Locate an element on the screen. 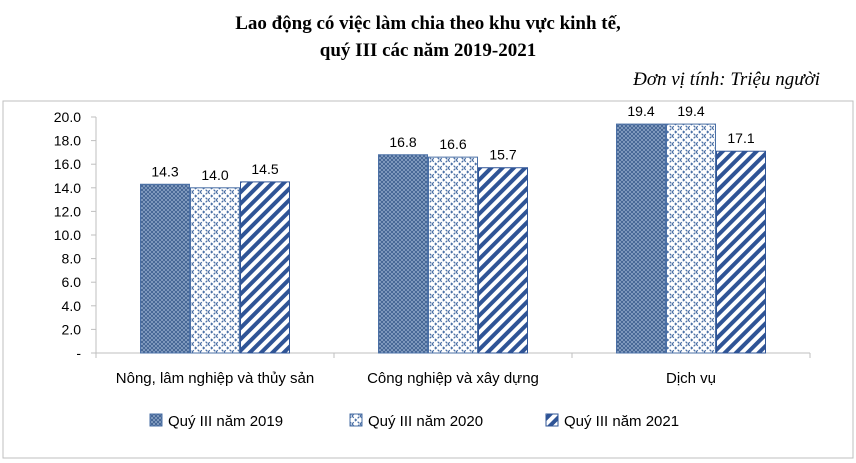 The height and width of the screenshot is (463, 856). y-tick-label: 14.0 is located at coordinates (67, 188).